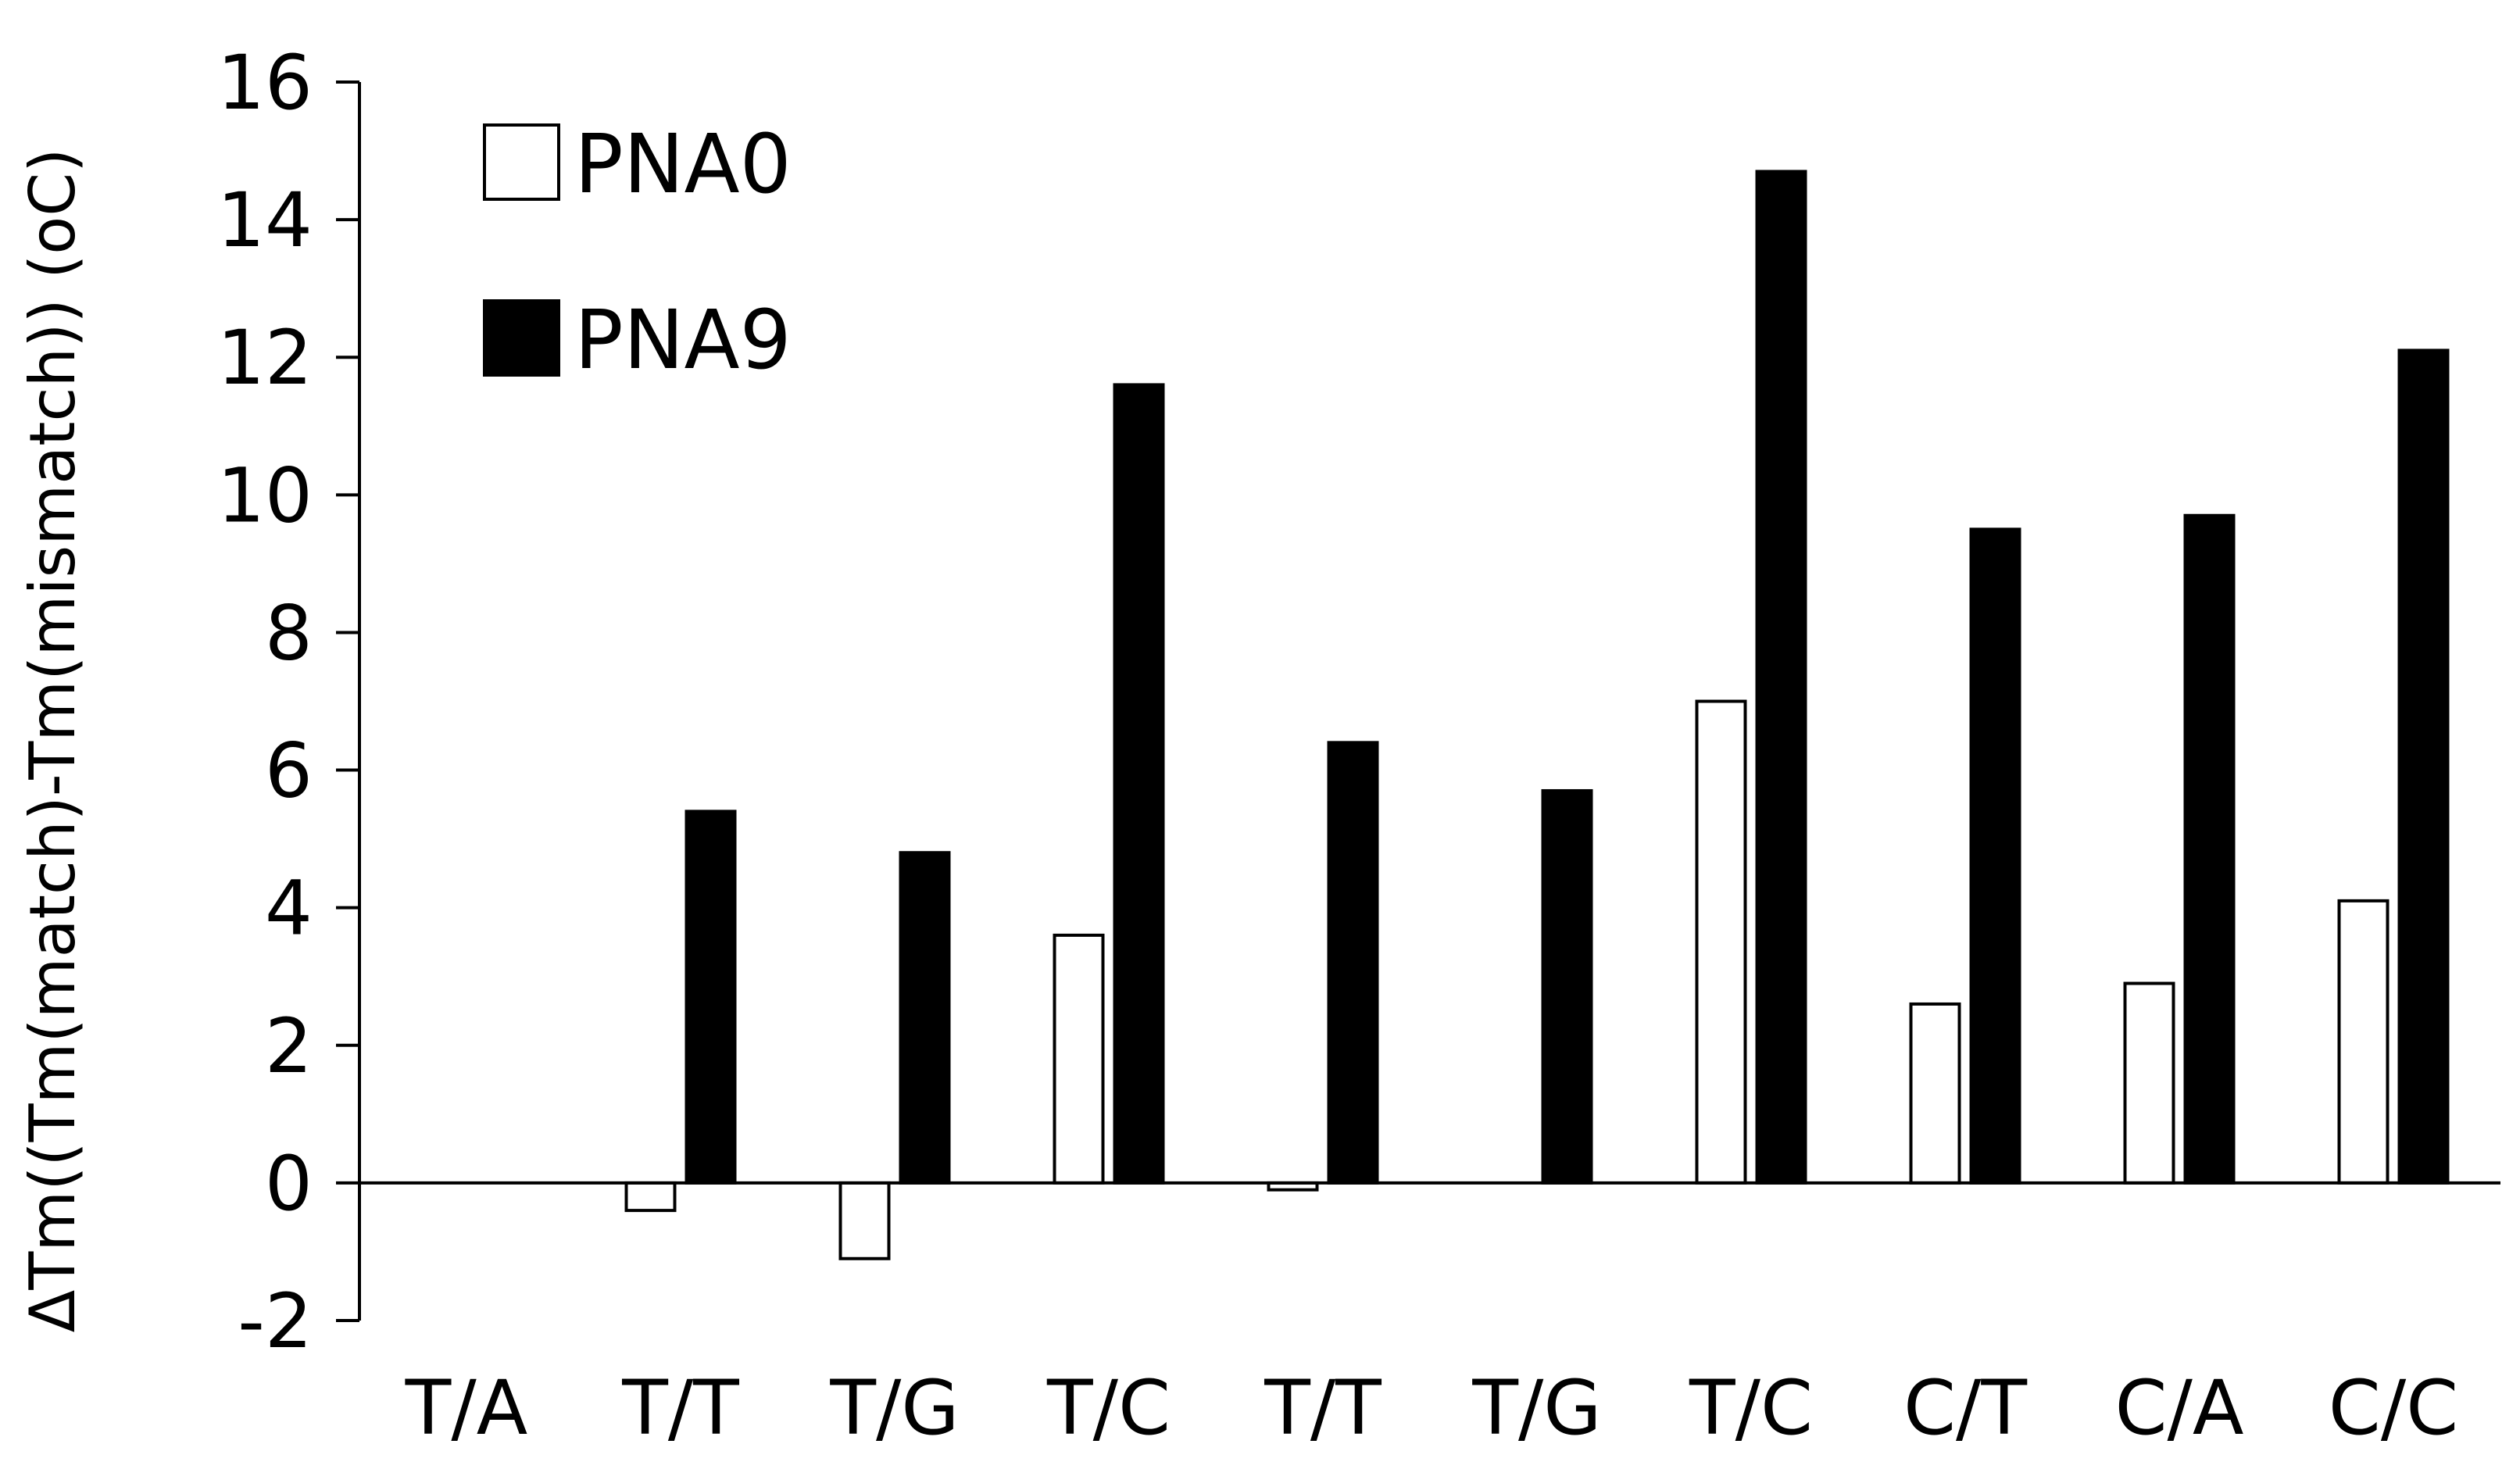 This screenshot has width=2520, height=1469. I want to click on y-tick-label: 0, so click(289, 1184).